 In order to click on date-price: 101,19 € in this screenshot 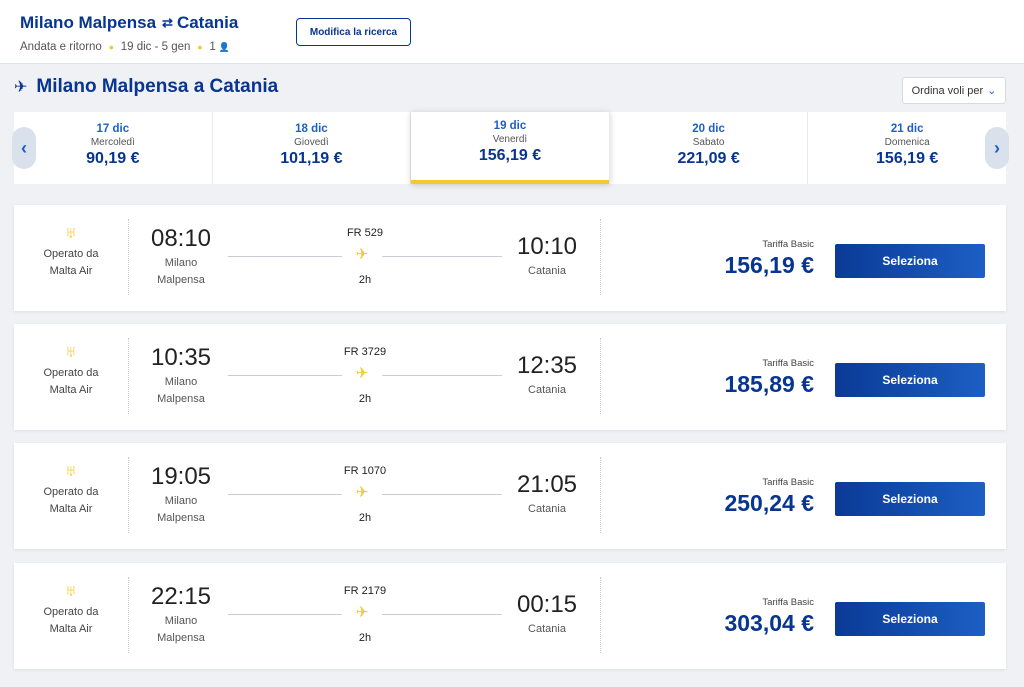, I will do `click(311, 158)`.